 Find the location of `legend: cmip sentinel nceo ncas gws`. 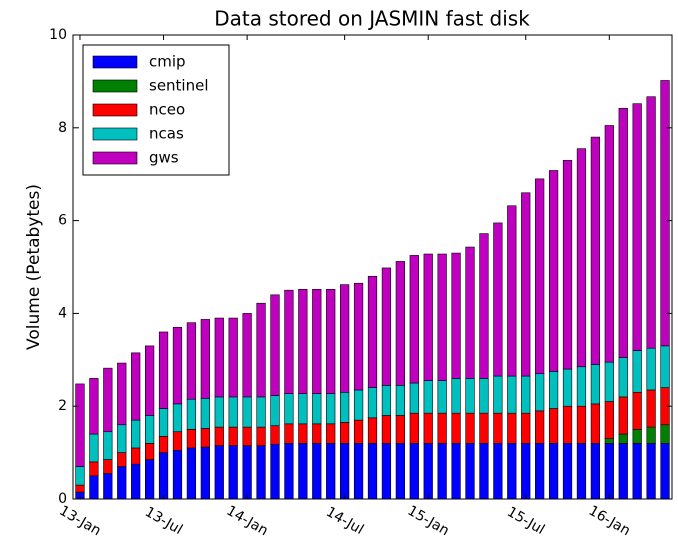

legend: cmip sentinel nceo ncas gws is located at coordinates (156, 110).